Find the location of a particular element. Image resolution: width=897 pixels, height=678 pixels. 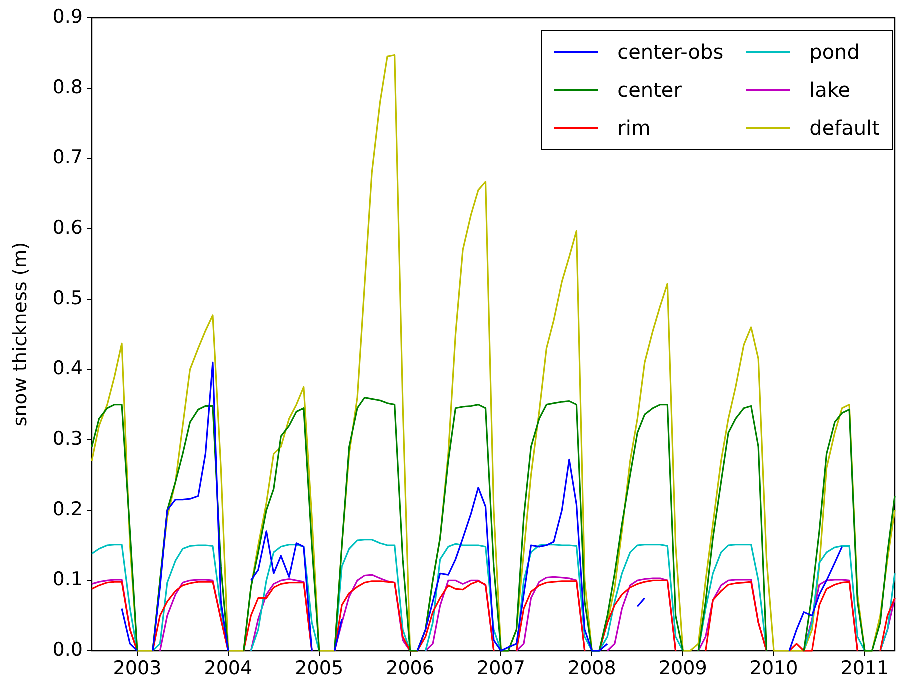

y-tick-label: 0.9 is located at coordinates (67, 17).